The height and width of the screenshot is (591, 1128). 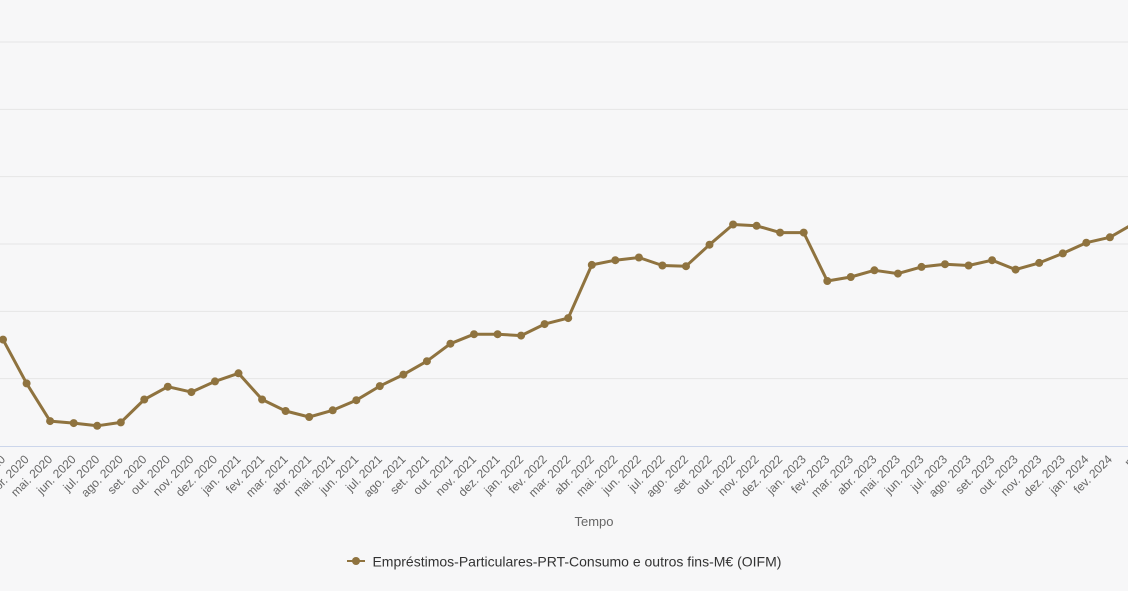 I want to click on x-tick-label: m, so click(x=1125, y=460).